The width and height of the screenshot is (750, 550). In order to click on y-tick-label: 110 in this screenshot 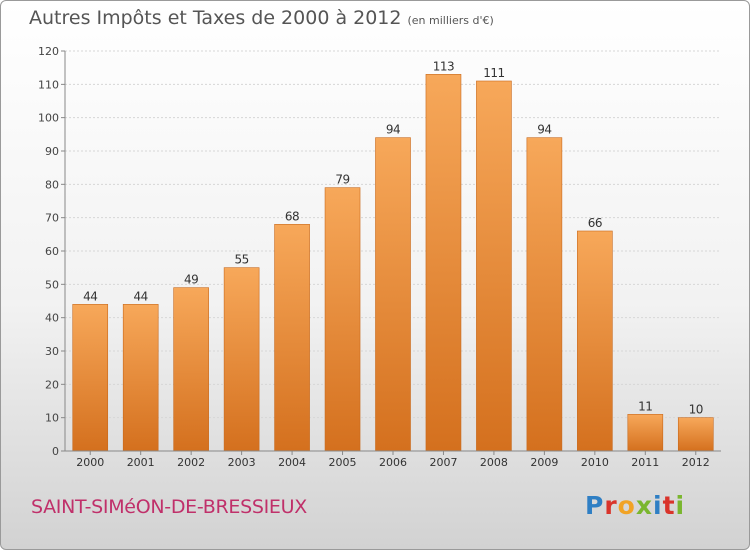, I will do `click(48, 84)`.